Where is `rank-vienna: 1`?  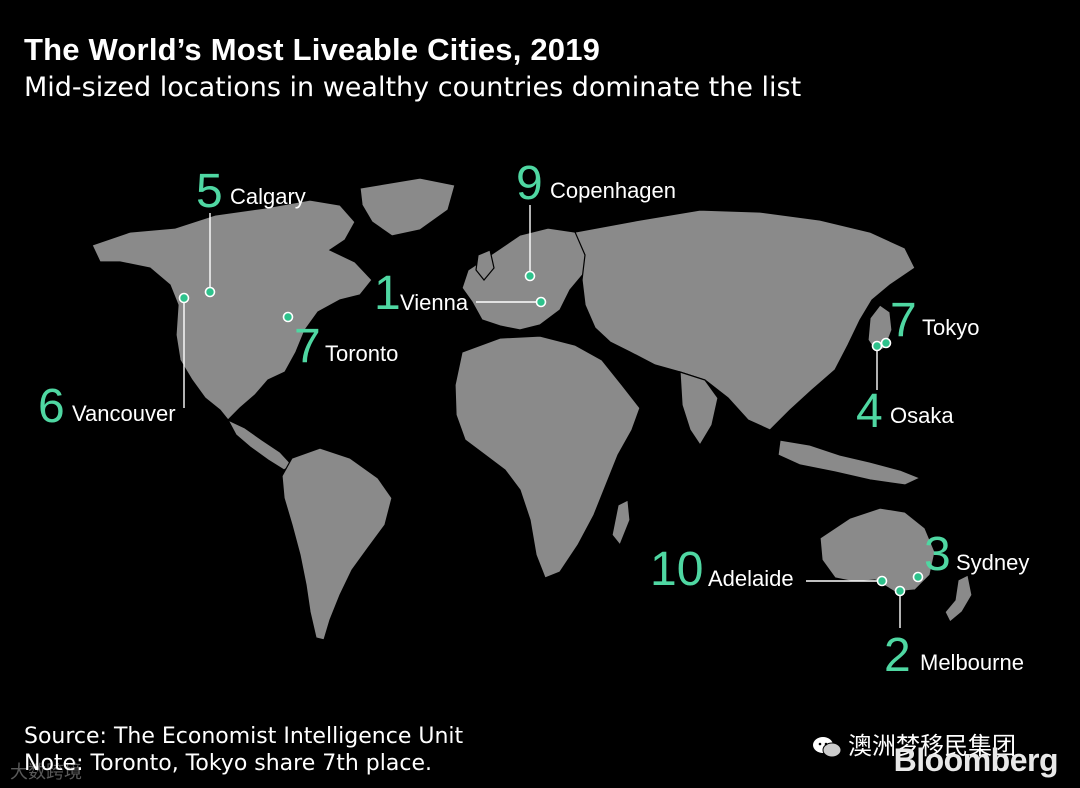
rank-vienna: 1 is located at coordinates (387, 293).